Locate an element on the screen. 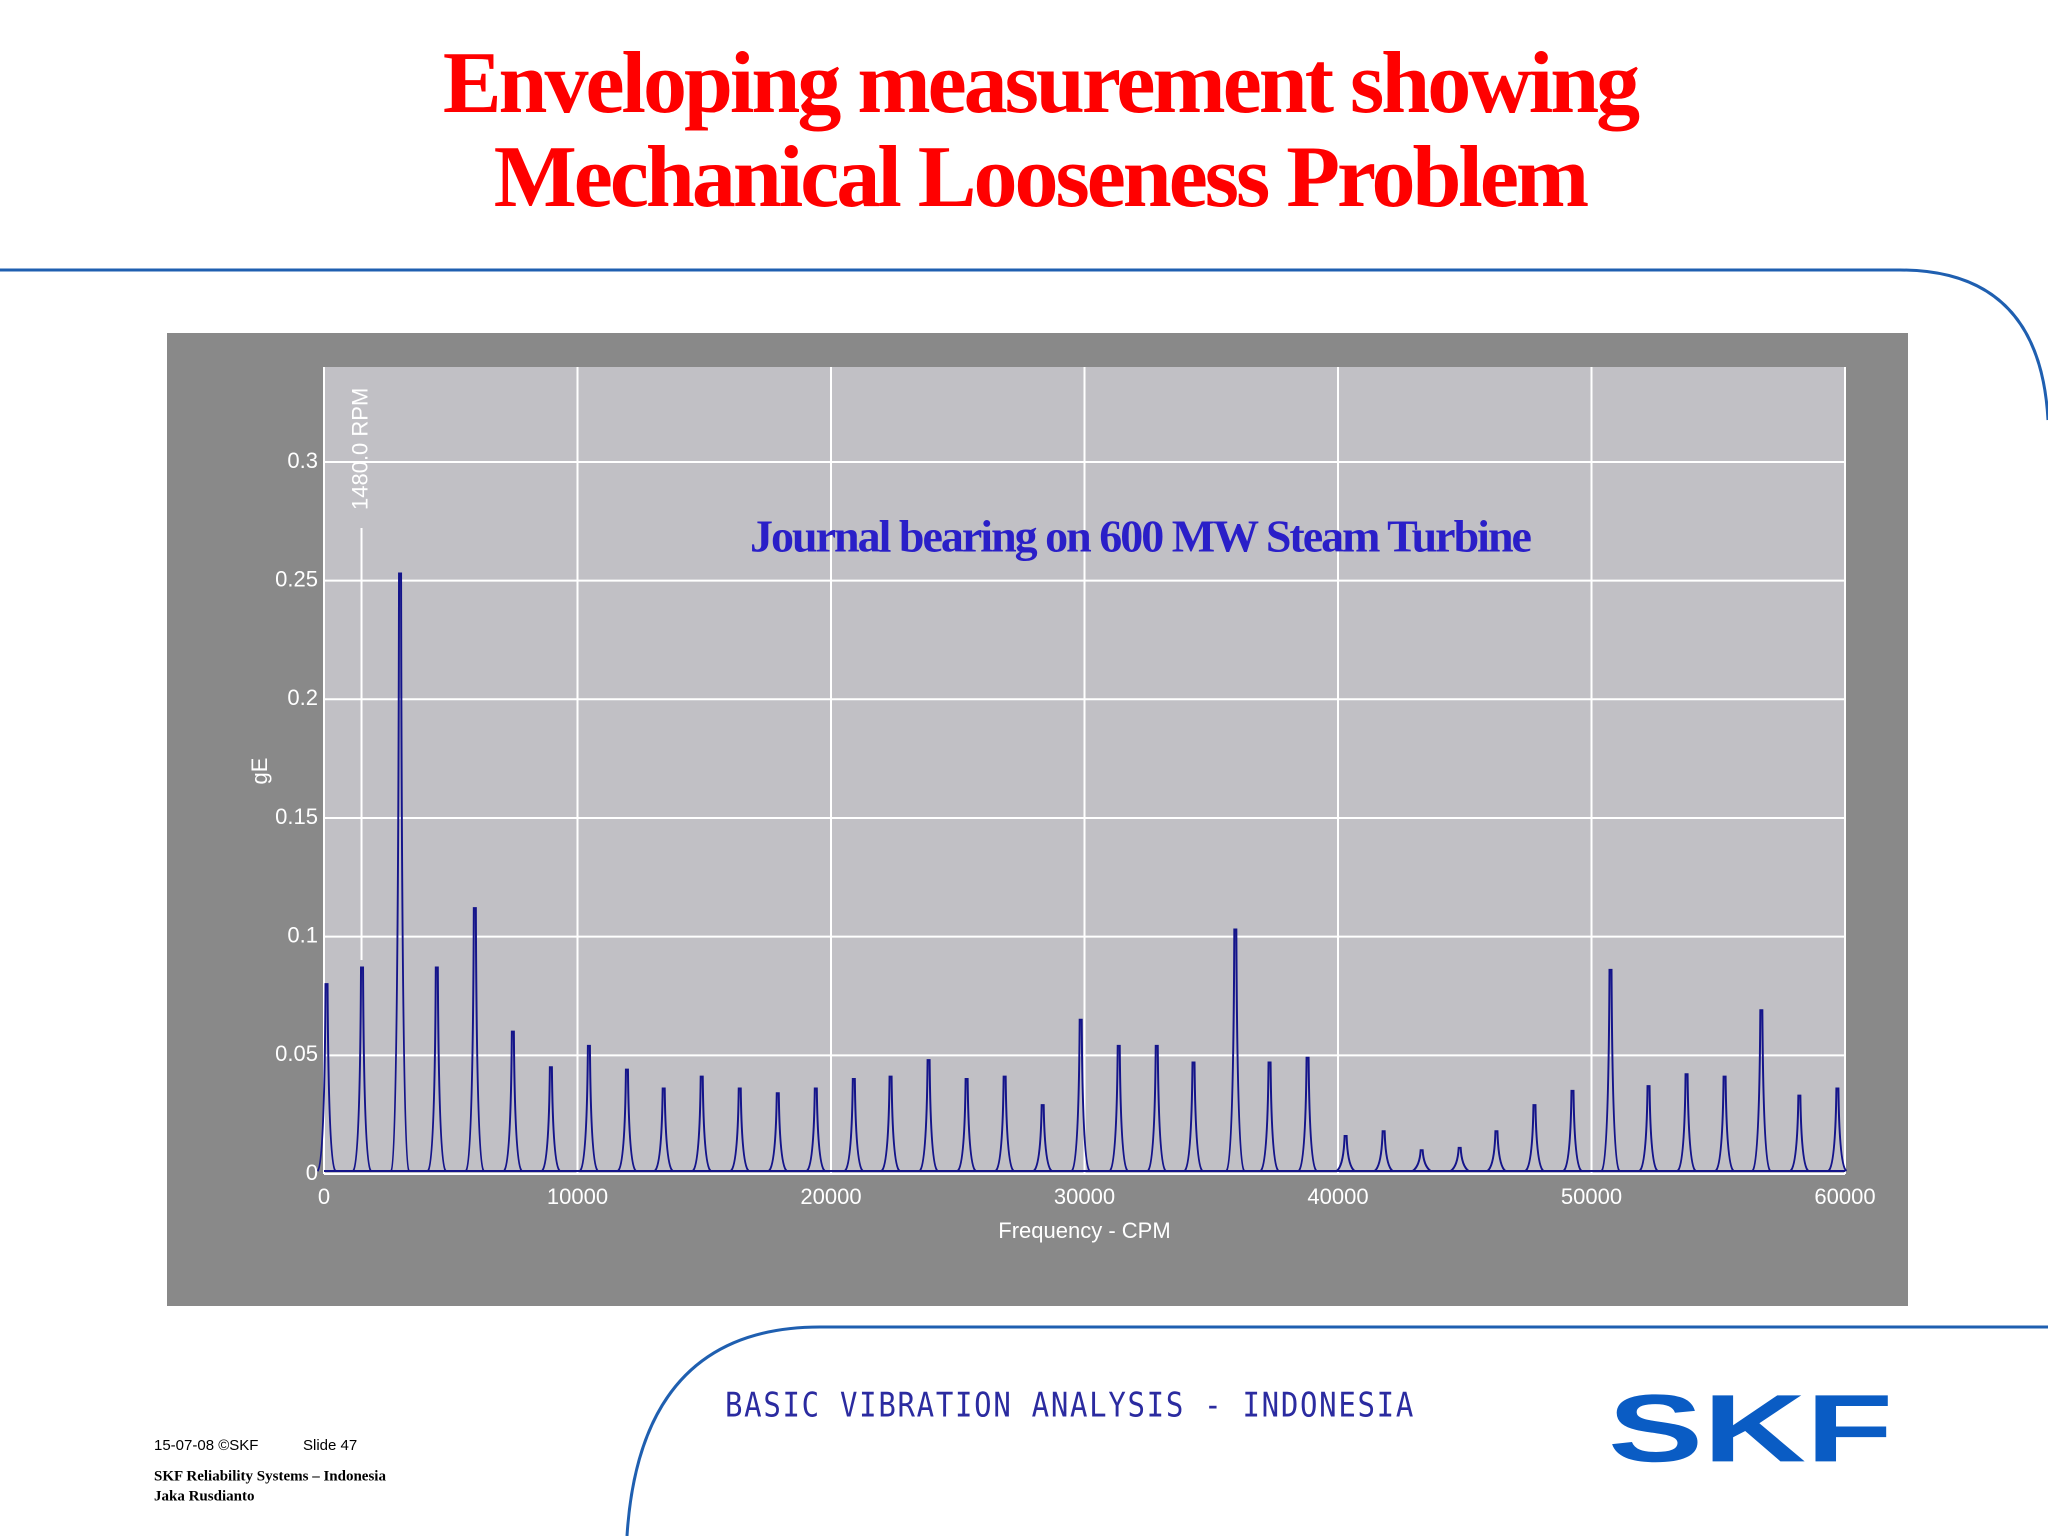  y-tick-label: 0.15 is located at coordinates (296, 816).